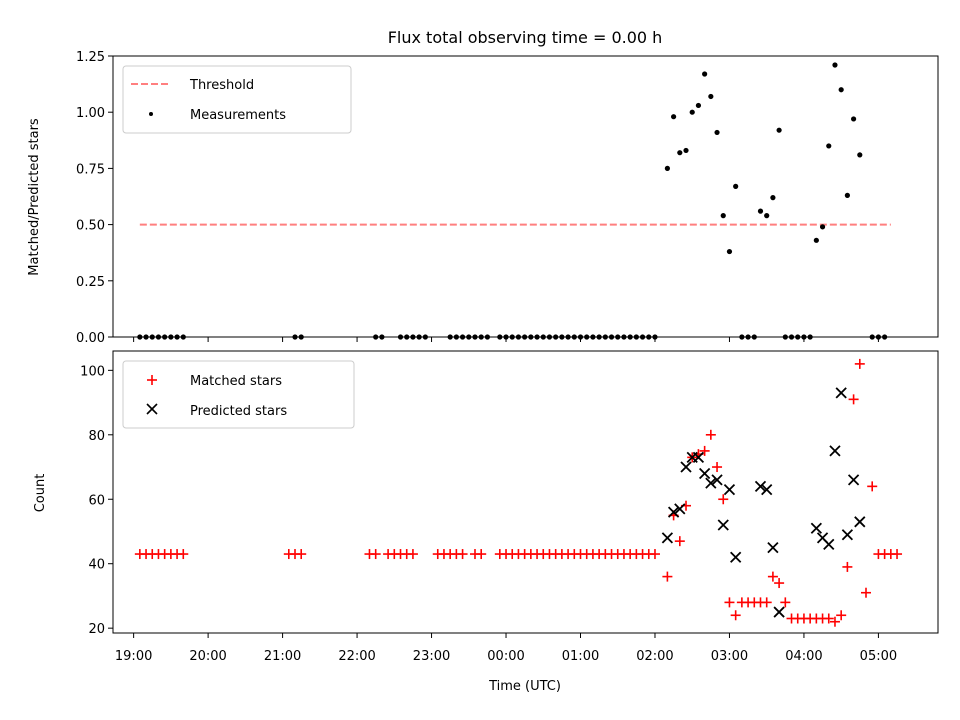 This screenshot has width=960, height=720. I want to click on legend-matched-swatch, so click(152, 380).